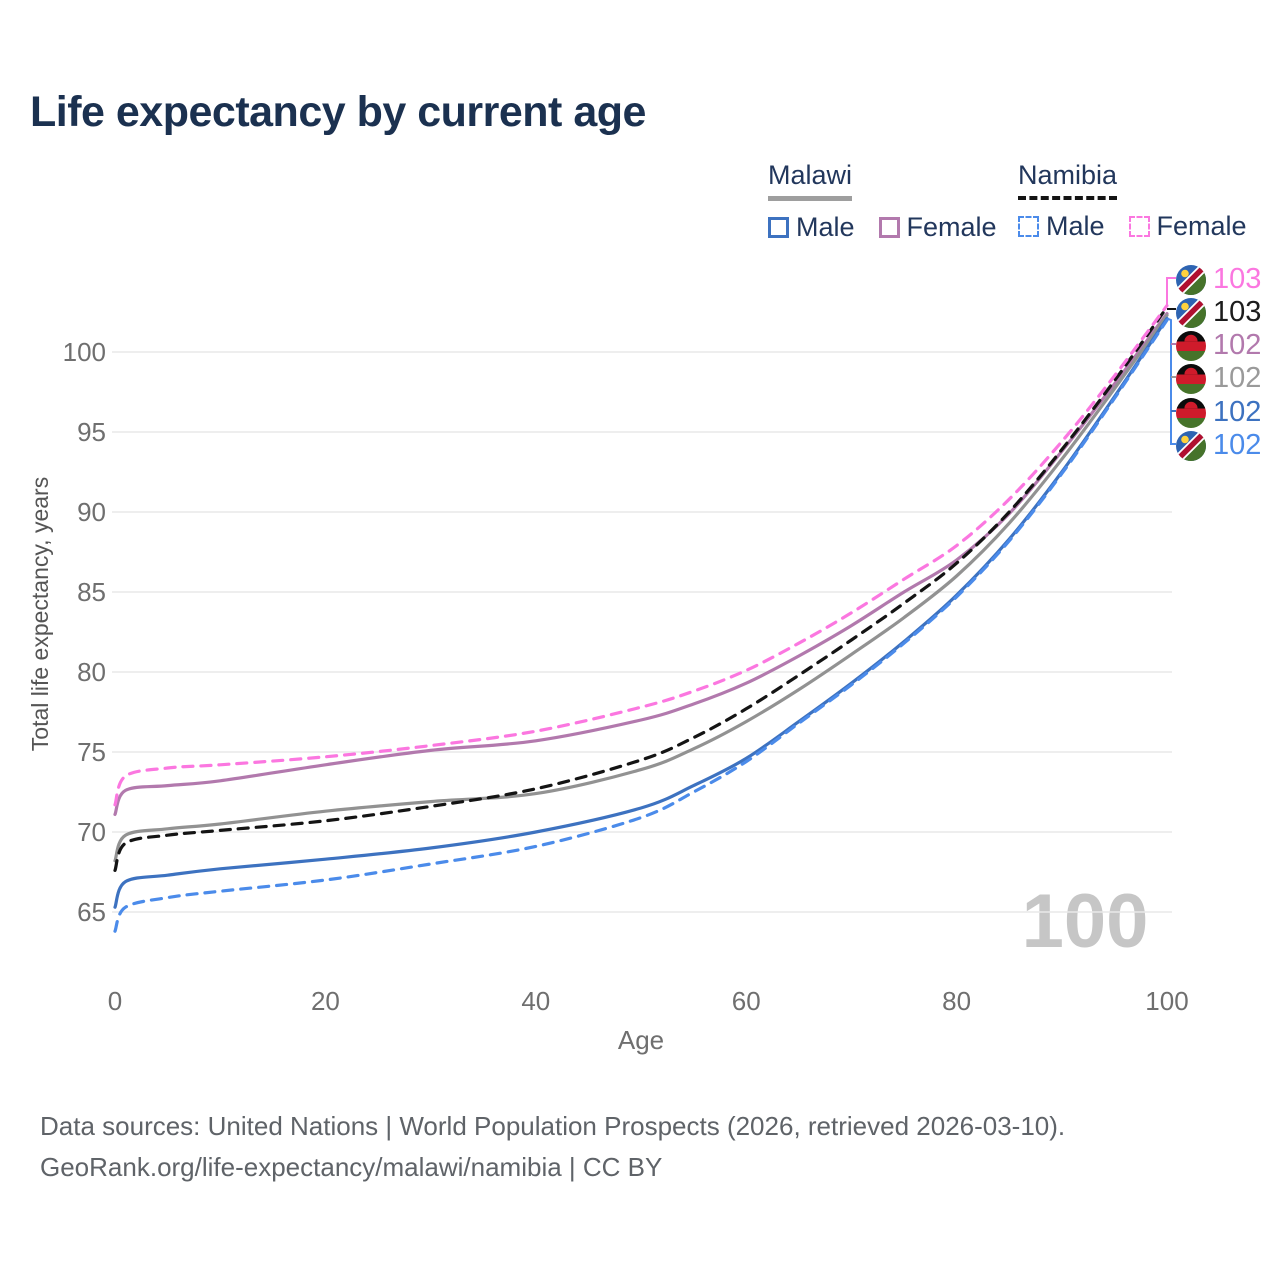 The width and height of the screenshot is (1280, 1280). I want to click on legend-item-malawi-female: Female, so click(937, 227).